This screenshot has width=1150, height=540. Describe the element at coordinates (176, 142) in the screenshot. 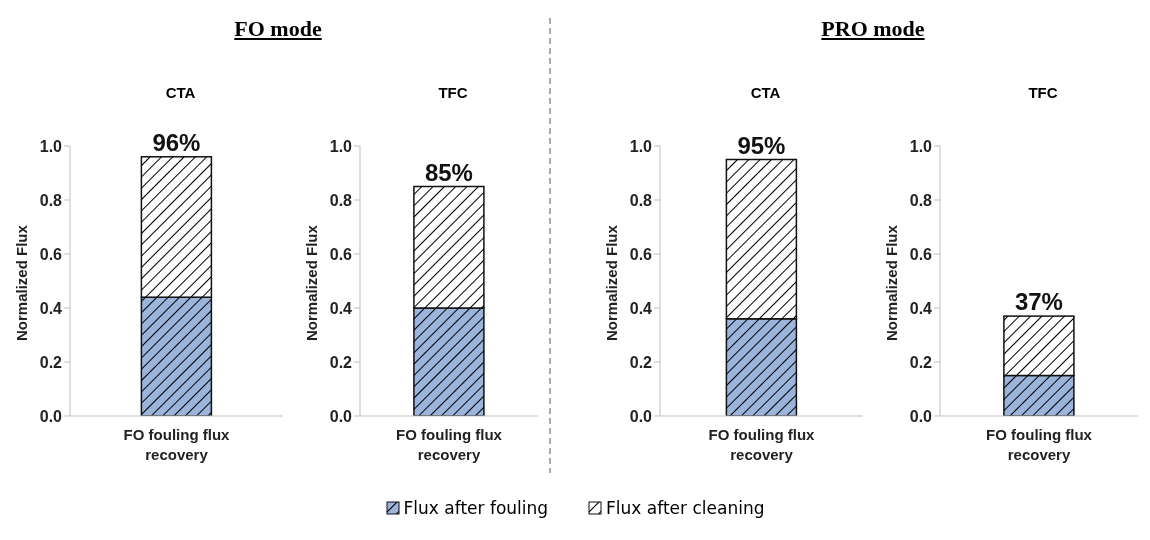

I see `total-label: 96%` at that location.